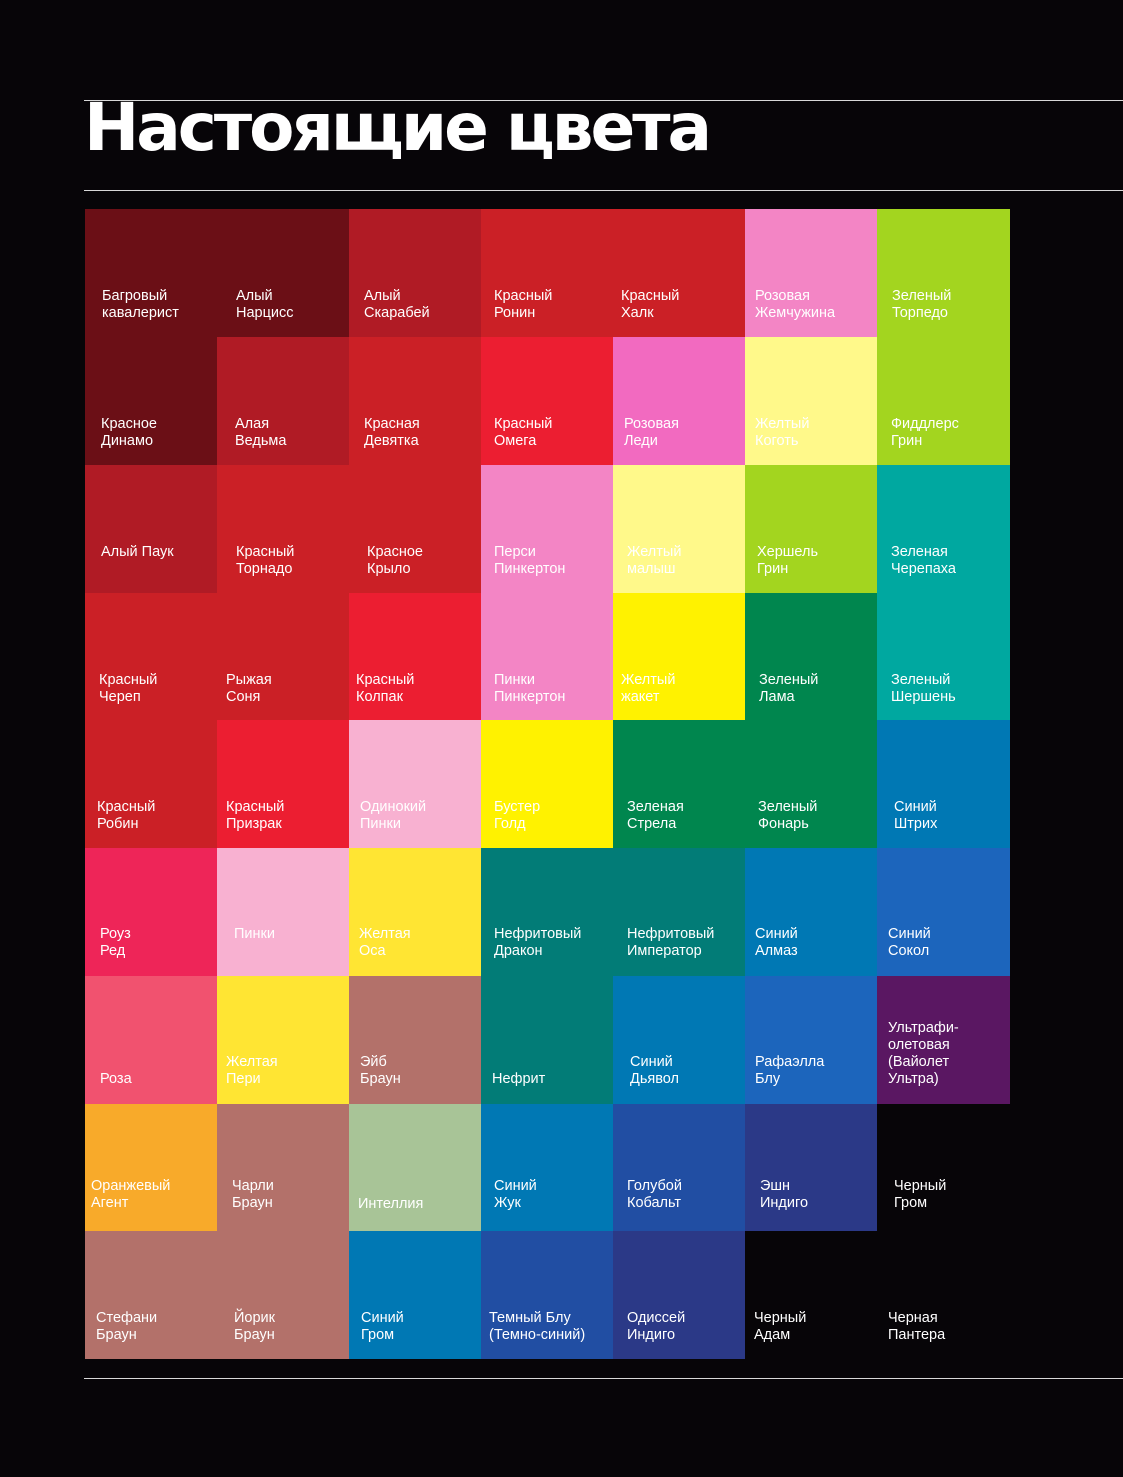  Describe the element at coordinates (151, 912) in the screenshot. I see `color-swatch: Роуз Ред` at that location.